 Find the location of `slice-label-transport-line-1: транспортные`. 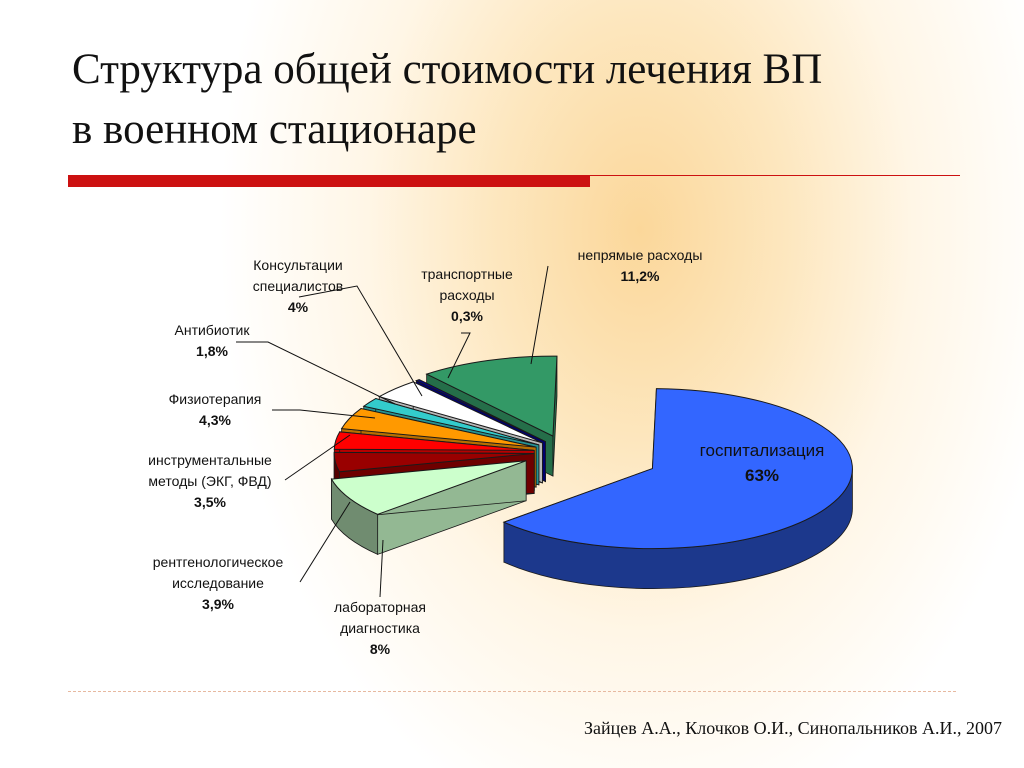

slice-label-transport-line-1: транспортные is located at coordinates (467, 274).